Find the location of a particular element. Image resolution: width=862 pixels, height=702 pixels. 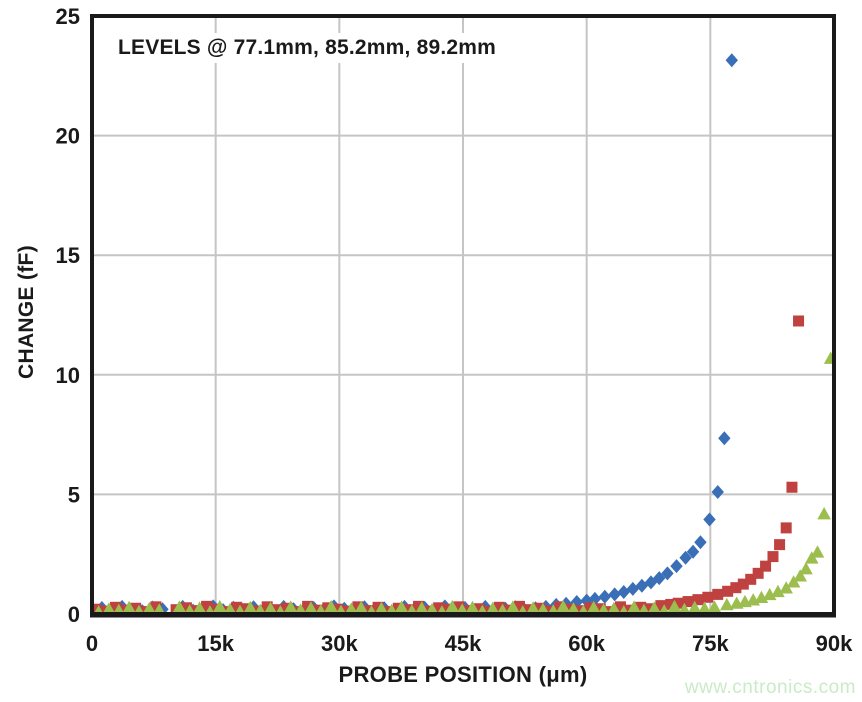

y-tick-label: 5 is located at coordinates (74, 494).